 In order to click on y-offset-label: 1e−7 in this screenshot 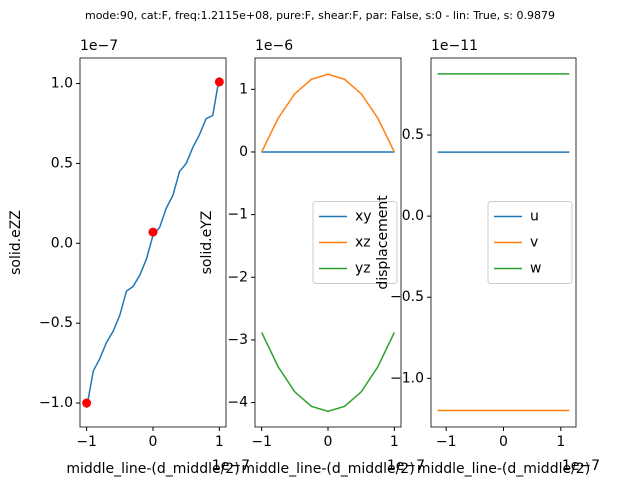, I will do `click(99, 46)`.